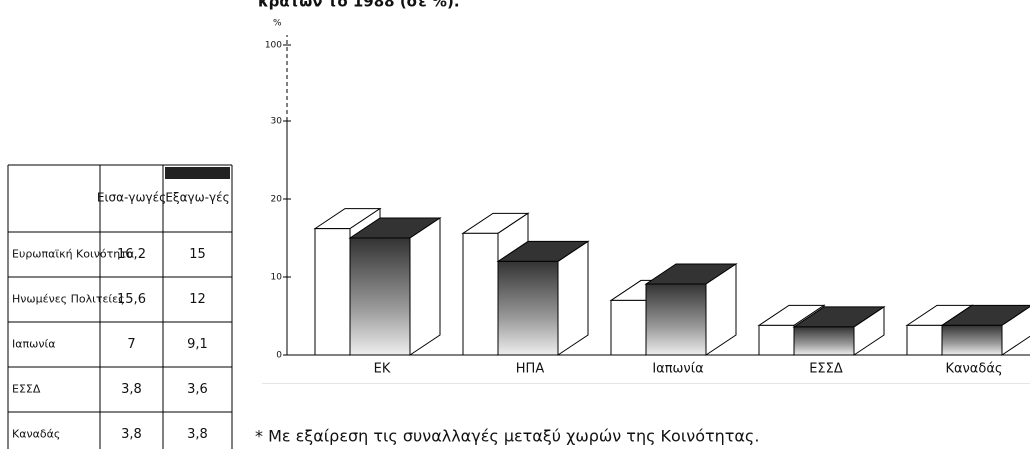  Describe the element at coordinates (279, 356) in the screenshot. I see `y-tick-label: 0` at that location.